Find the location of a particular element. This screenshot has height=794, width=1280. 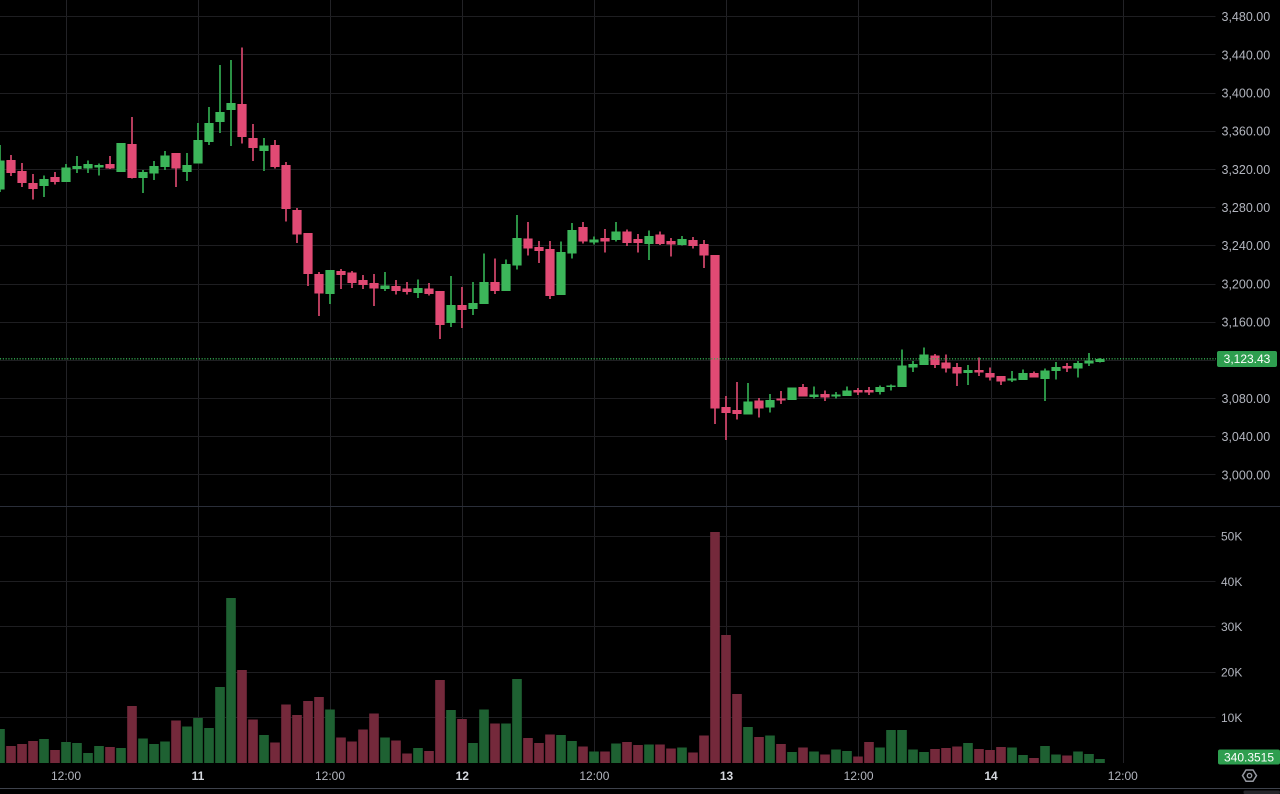

svg-text: 3,080.00 is located at coordinates (1246, 399).